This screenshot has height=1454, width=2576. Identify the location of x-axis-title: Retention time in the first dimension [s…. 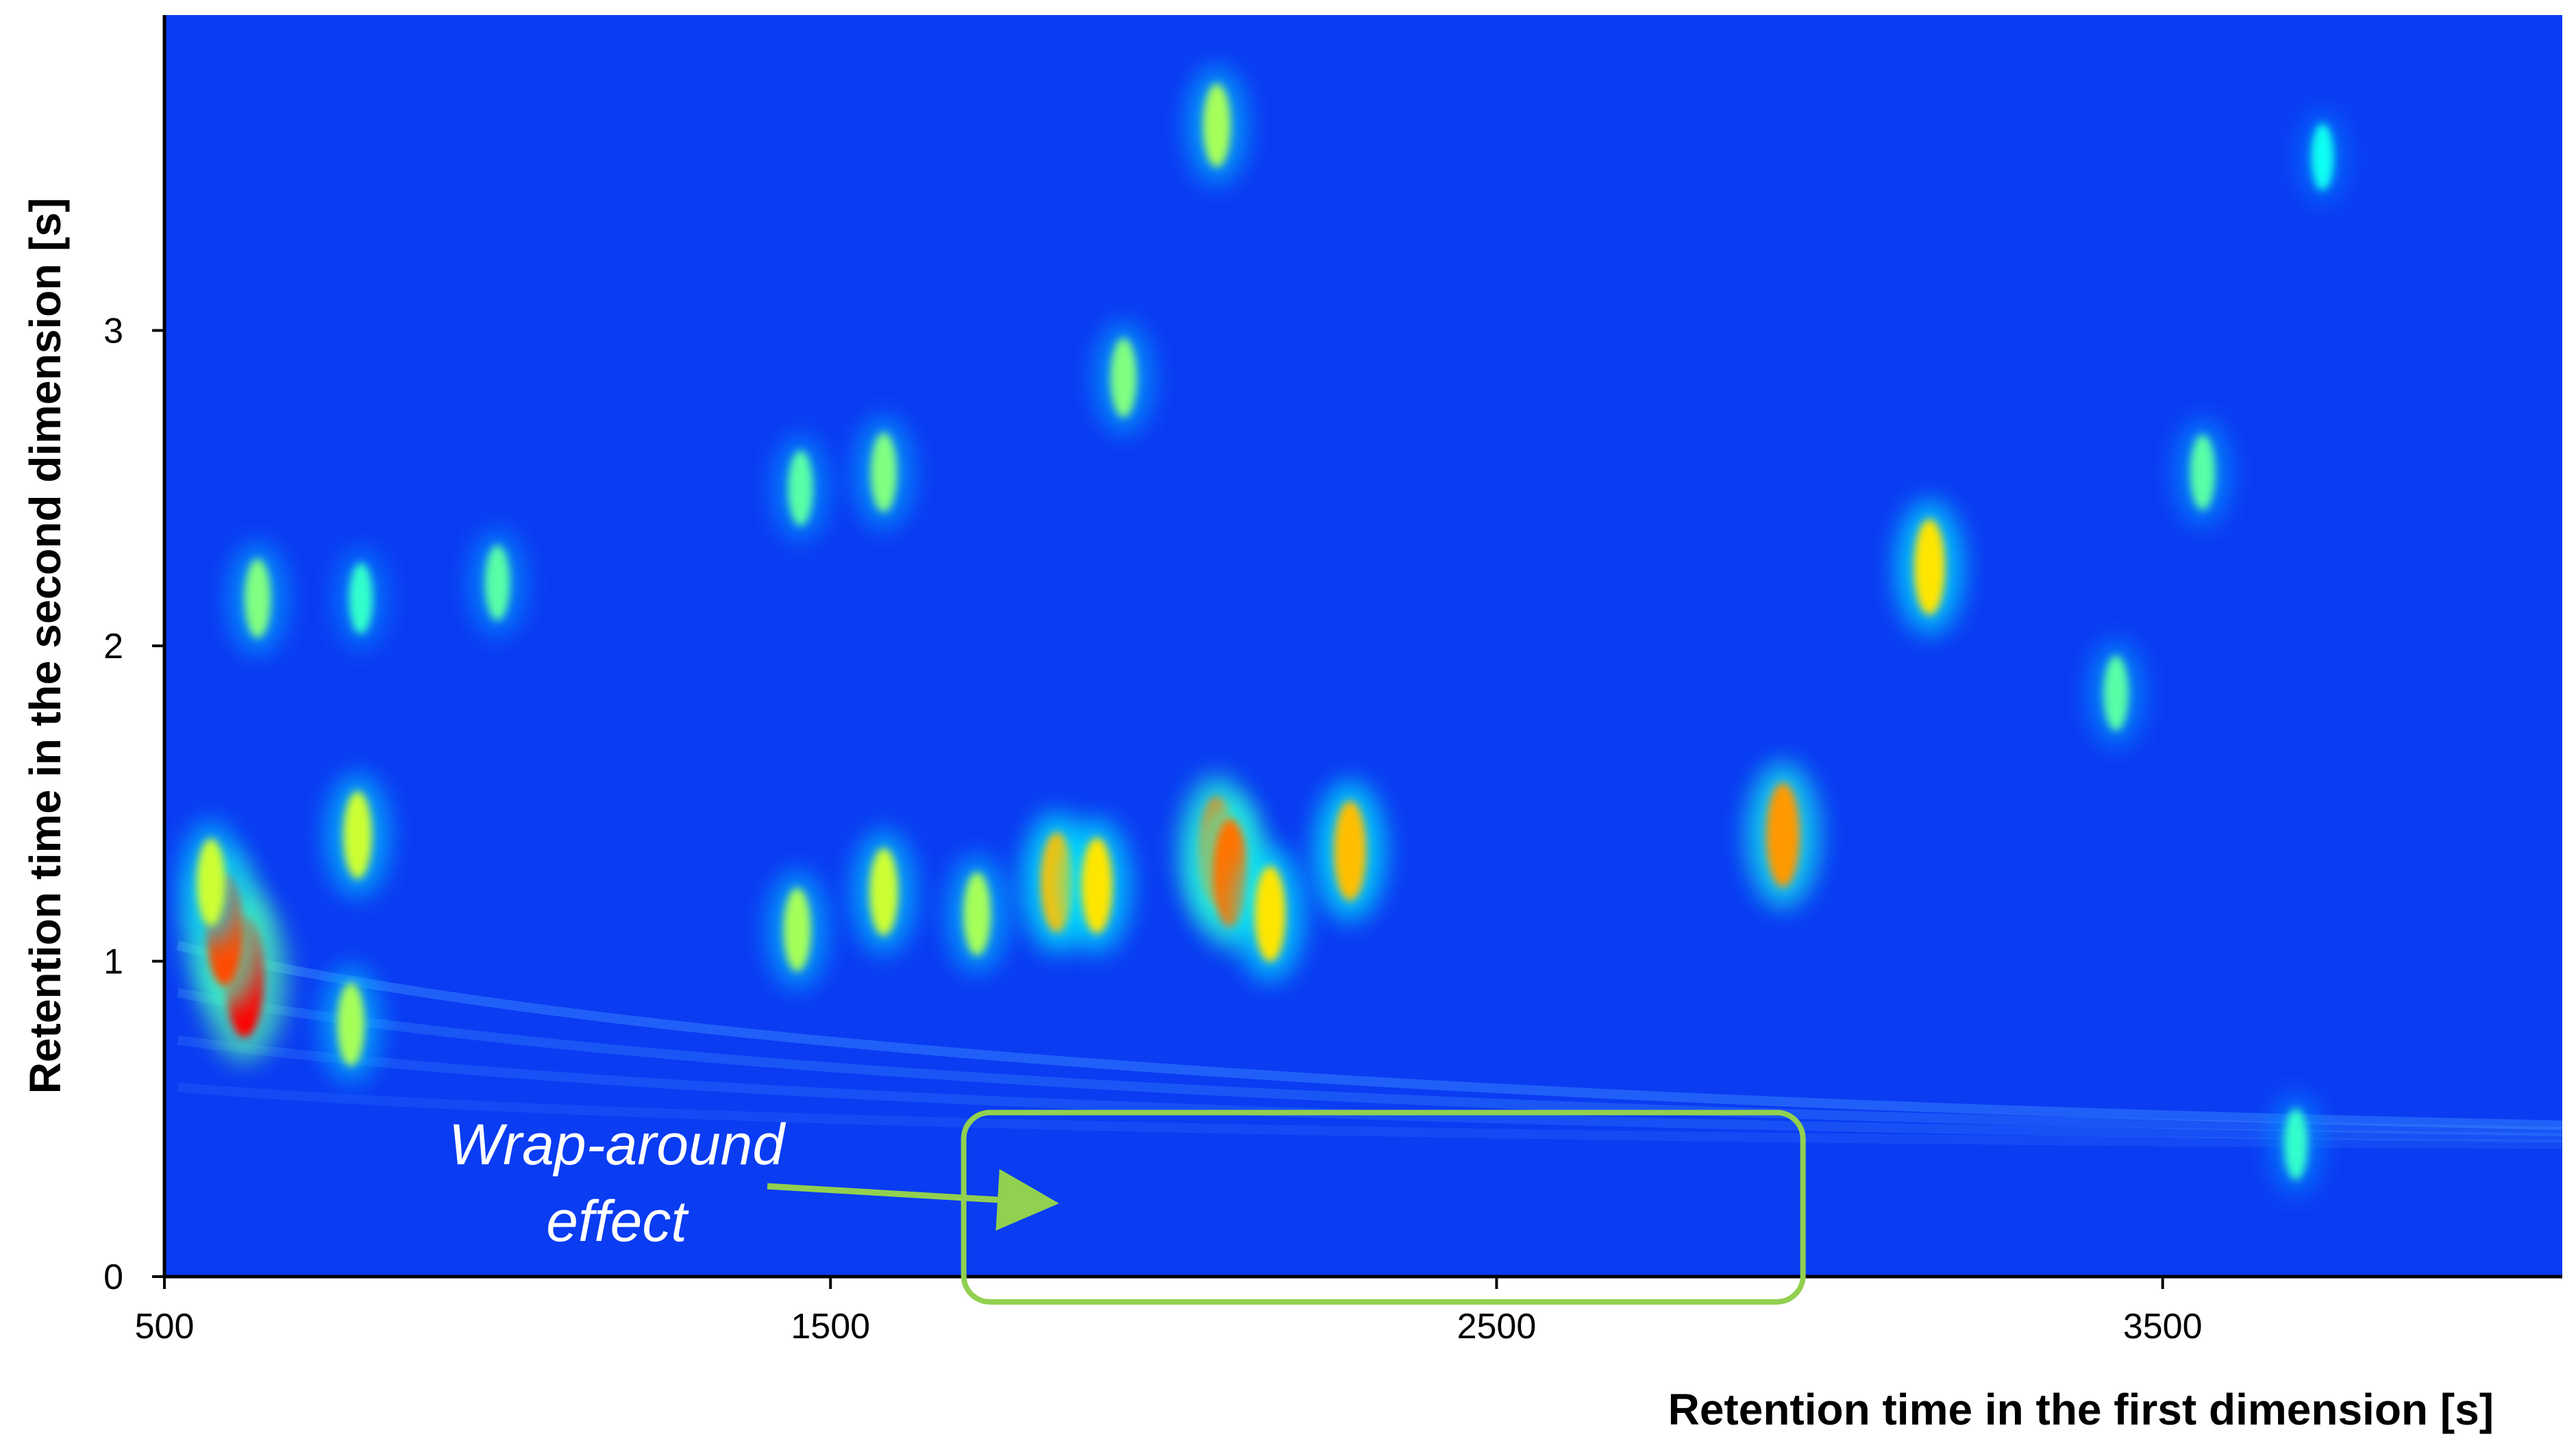
(2081, 1409).